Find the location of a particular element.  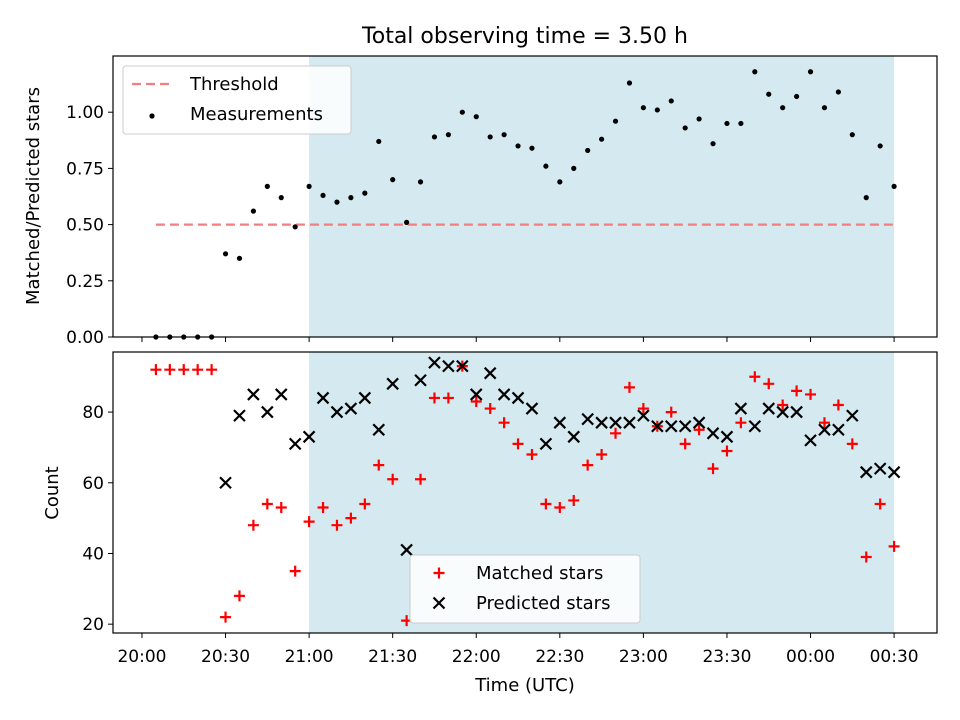

legend-threshold-label: Threshold is located at coordinates (234, 84).